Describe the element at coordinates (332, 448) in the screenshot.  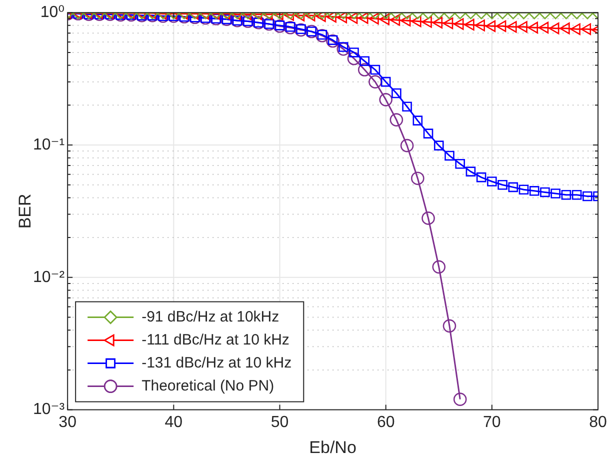
I see `x-axis-title: Eb/No` at that location.